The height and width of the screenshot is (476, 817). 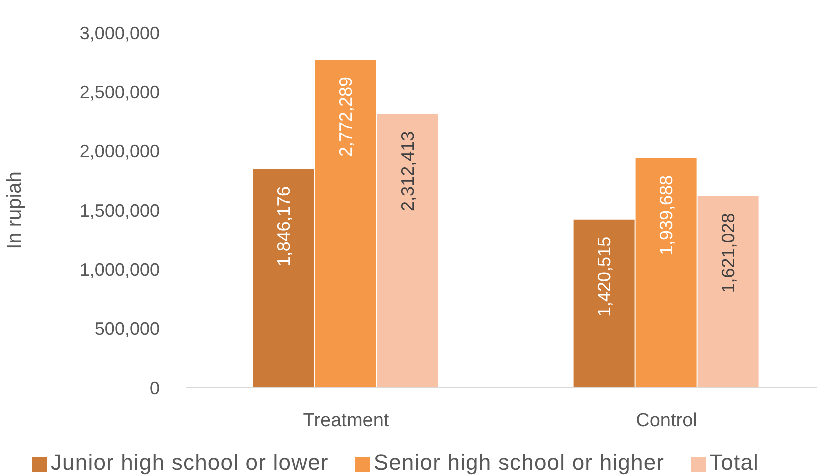 I want to click on y-tick-label: 0, so click(x=155, y=388).